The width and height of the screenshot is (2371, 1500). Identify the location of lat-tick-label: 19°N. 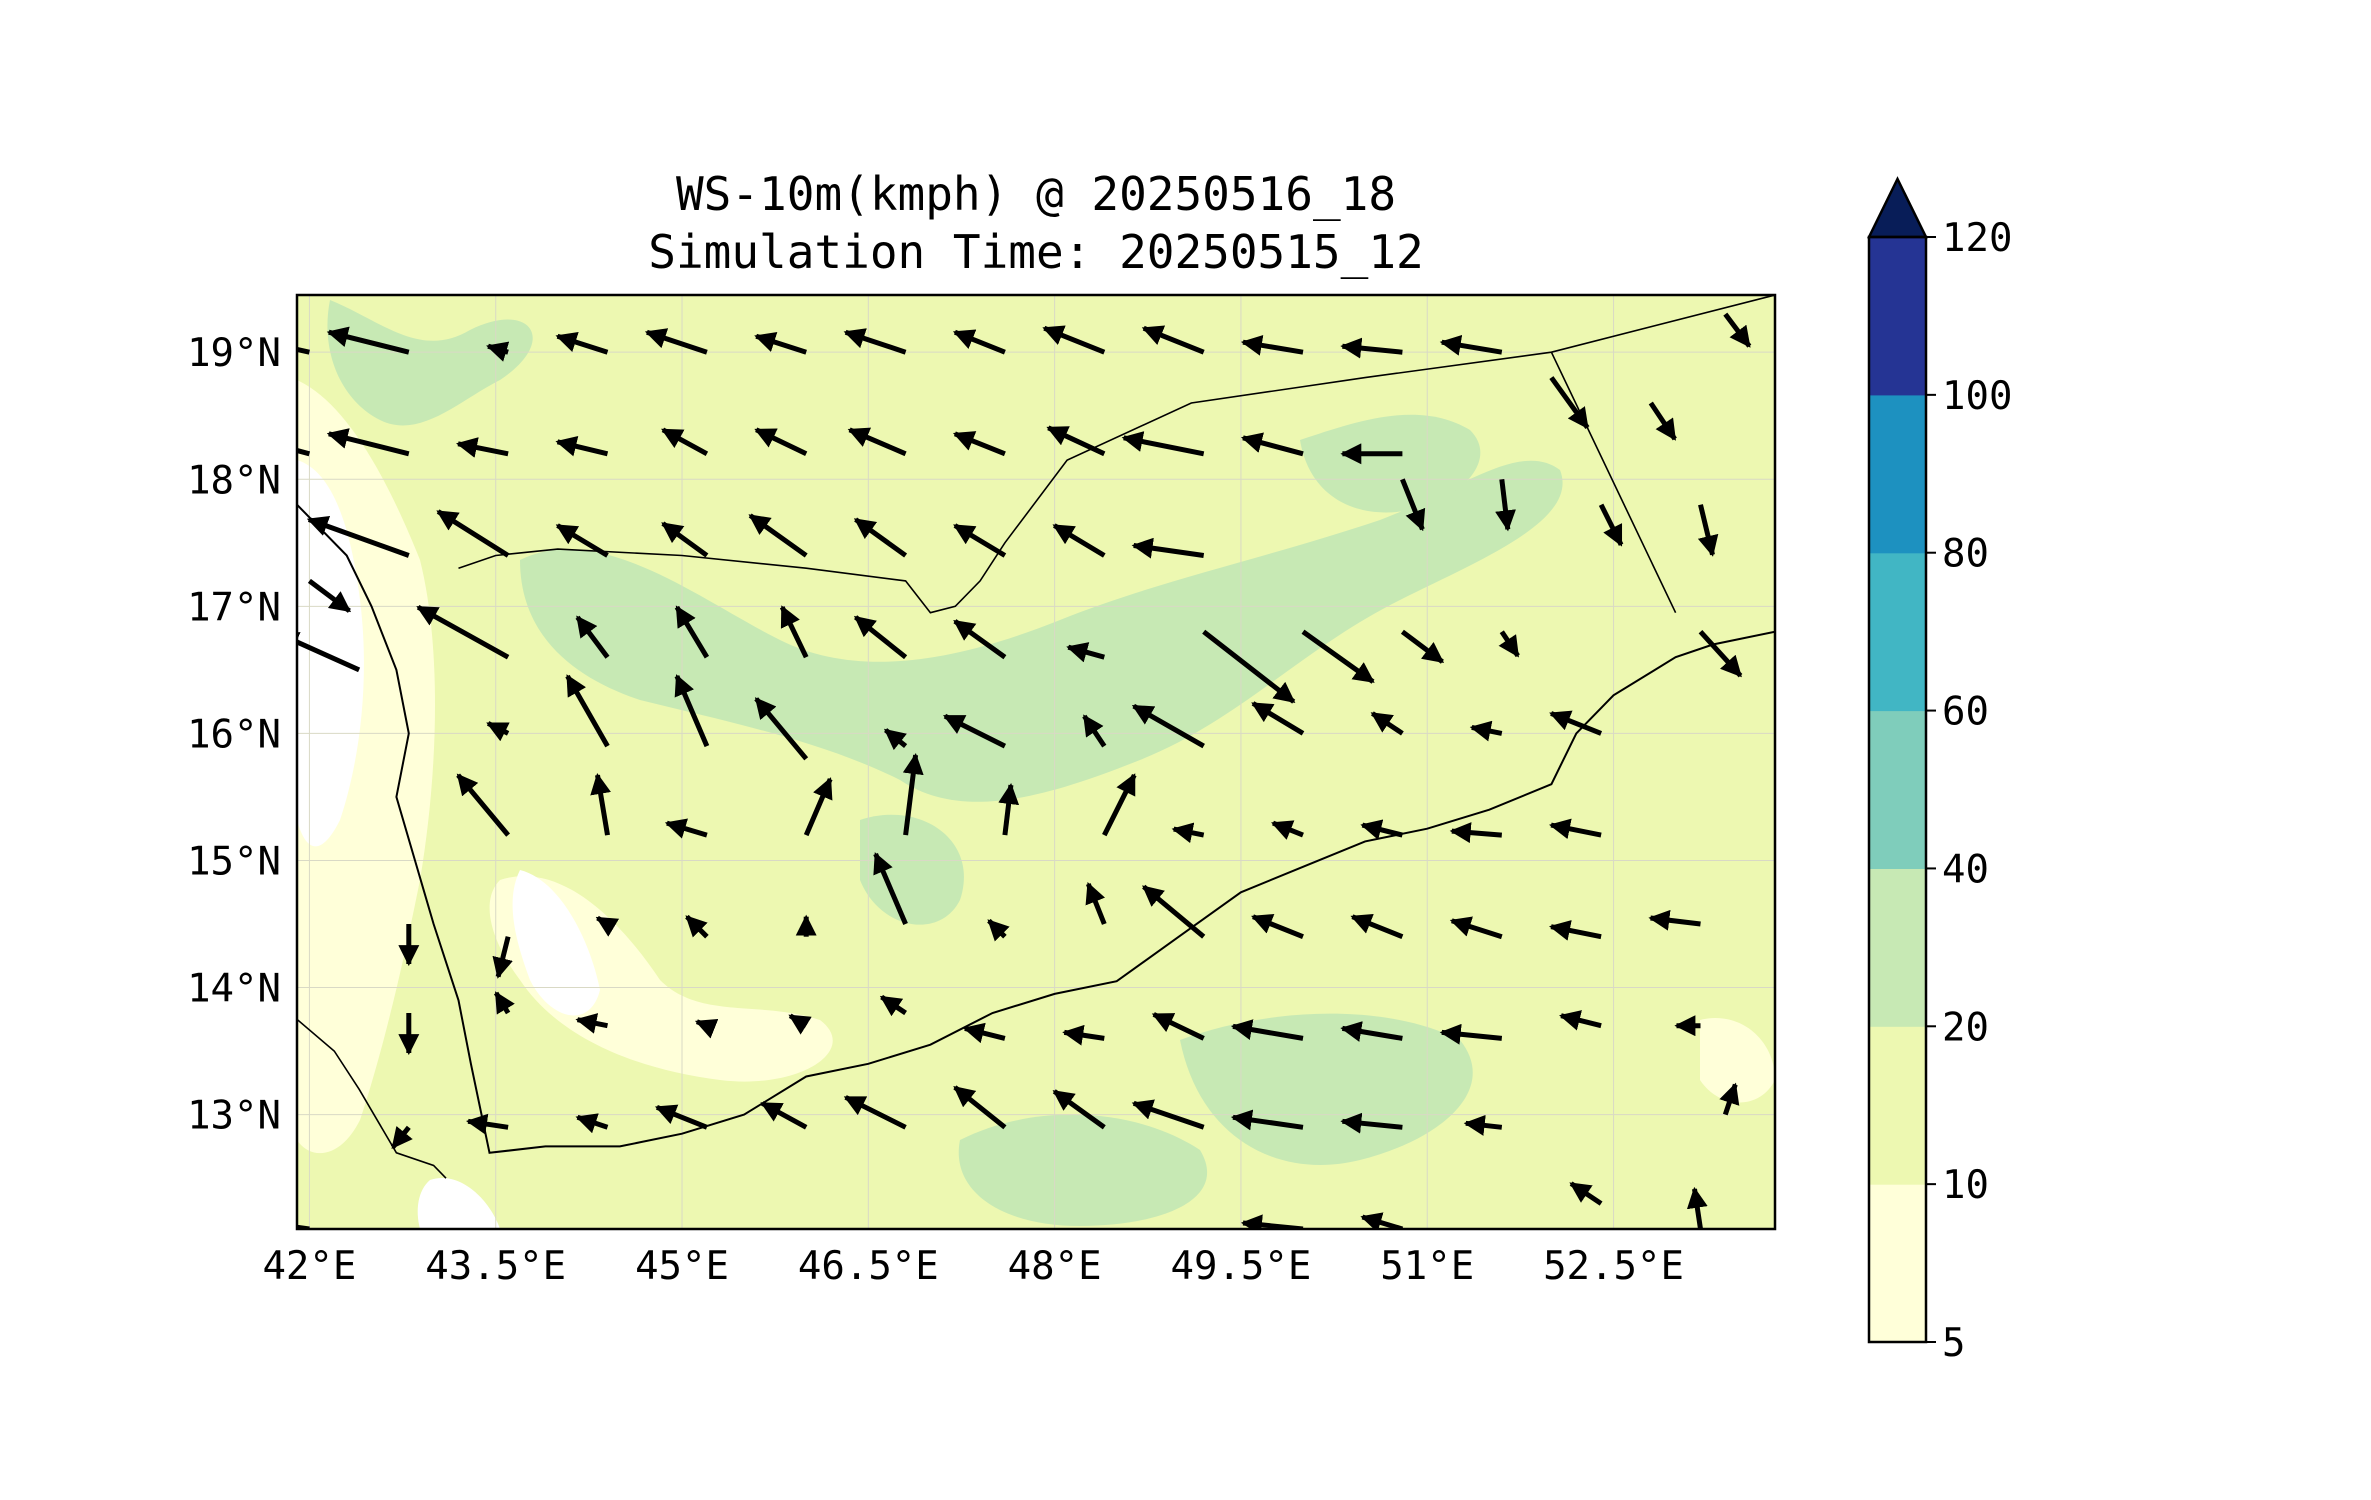
(234, 353).